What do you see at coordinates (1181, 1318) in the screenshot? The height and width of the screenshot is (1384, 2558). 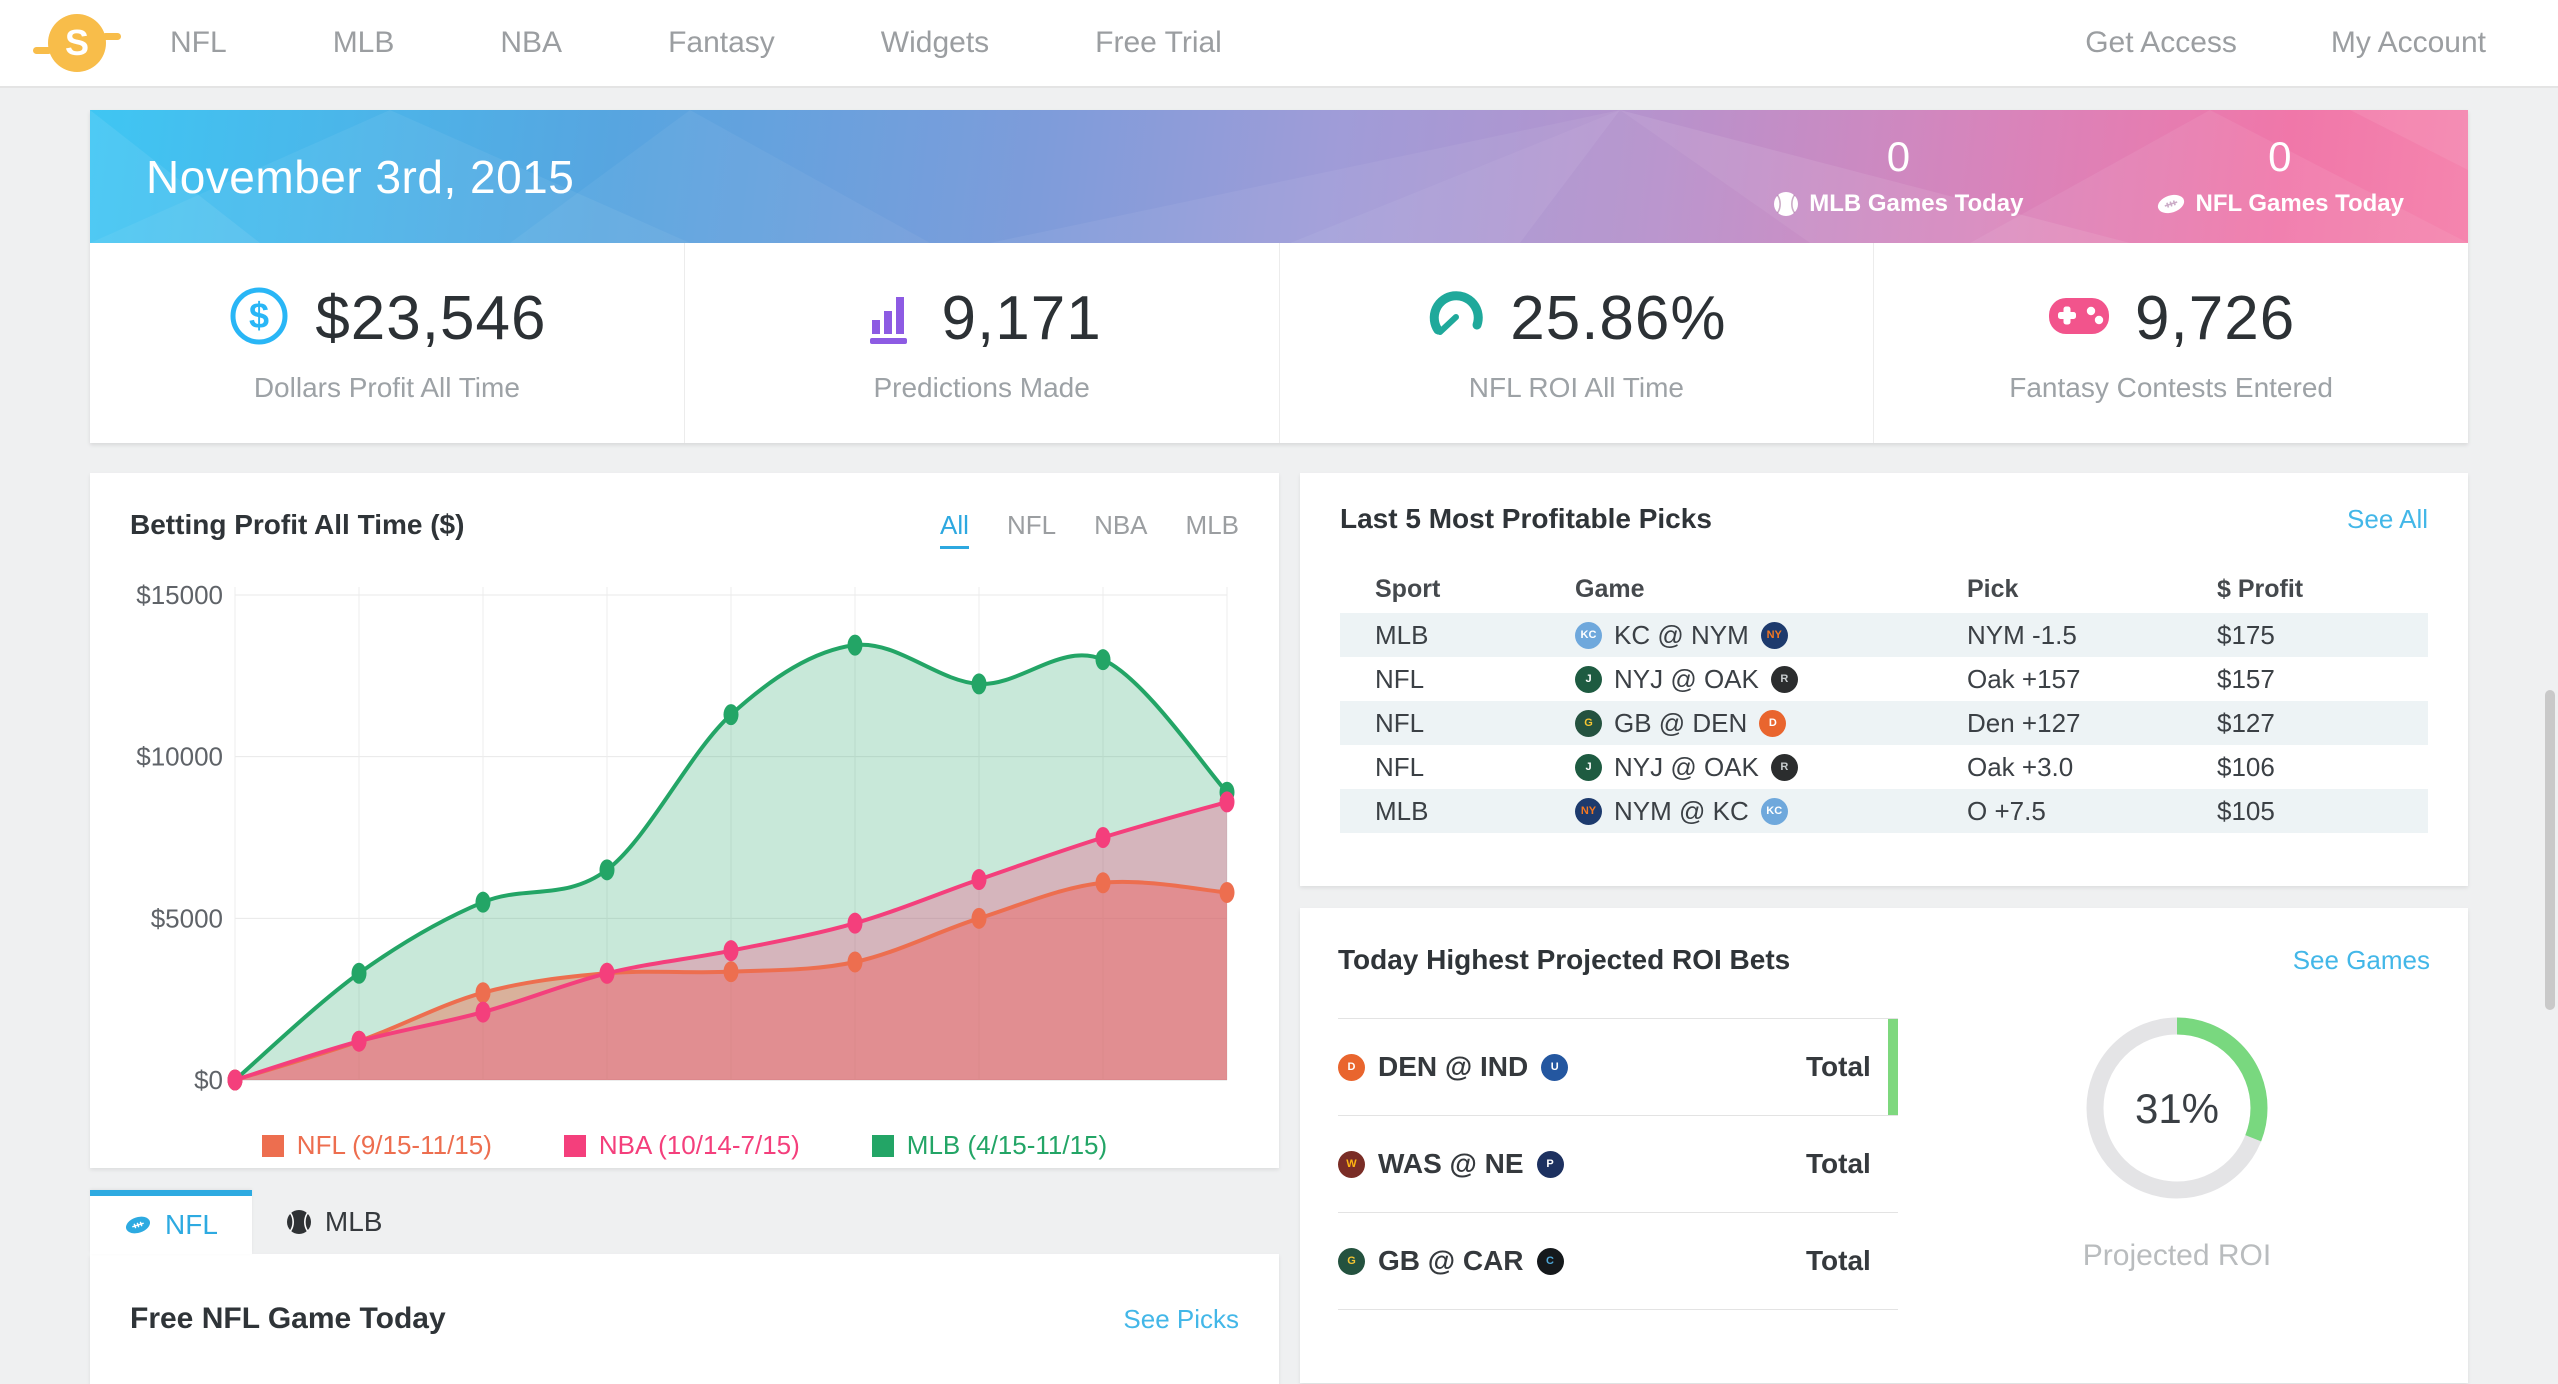 I see `see-picks-link: See Picks` at bounding box center [1181, 1318].